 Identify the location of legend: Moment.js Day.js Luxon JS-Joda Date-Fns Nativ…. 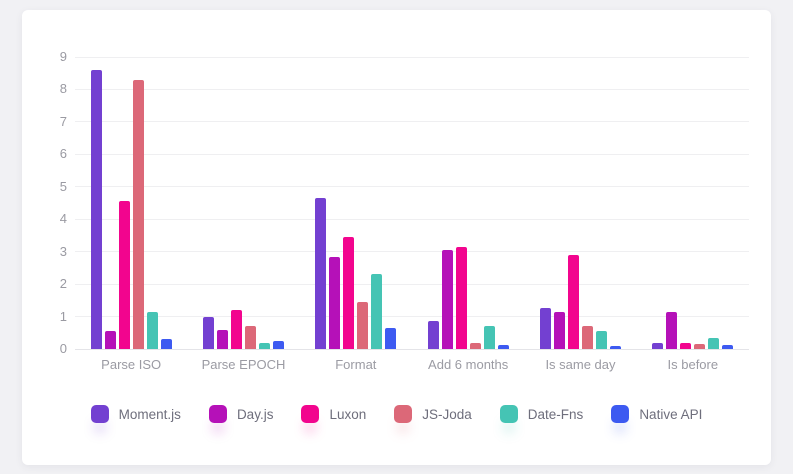
(396, 414).